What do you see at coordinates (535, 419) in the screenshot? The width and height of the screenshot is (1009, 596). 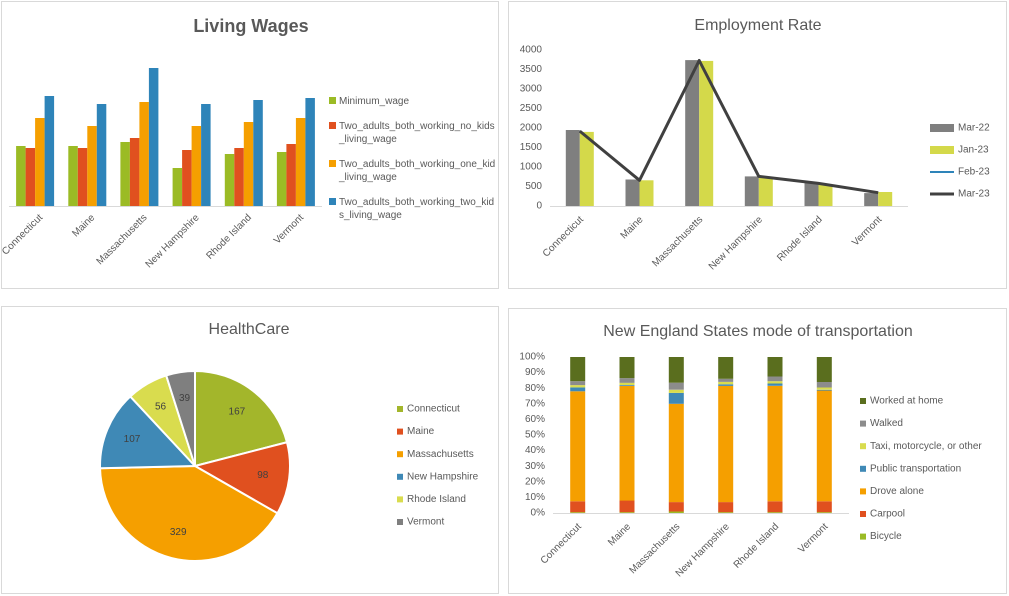 I see `y-tick-label-60: 60%` at bounding box center [535, 419].